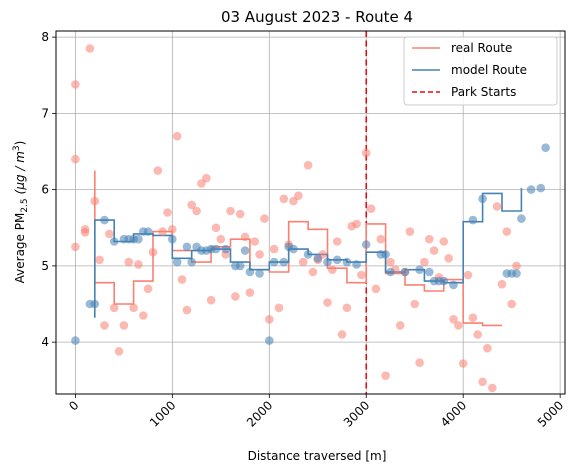 The height and width of the screenshot is (474, 572). Describe the element at coordinates (20, 143) in the screenshot. I see `y-axis-label-end: )` at that location.